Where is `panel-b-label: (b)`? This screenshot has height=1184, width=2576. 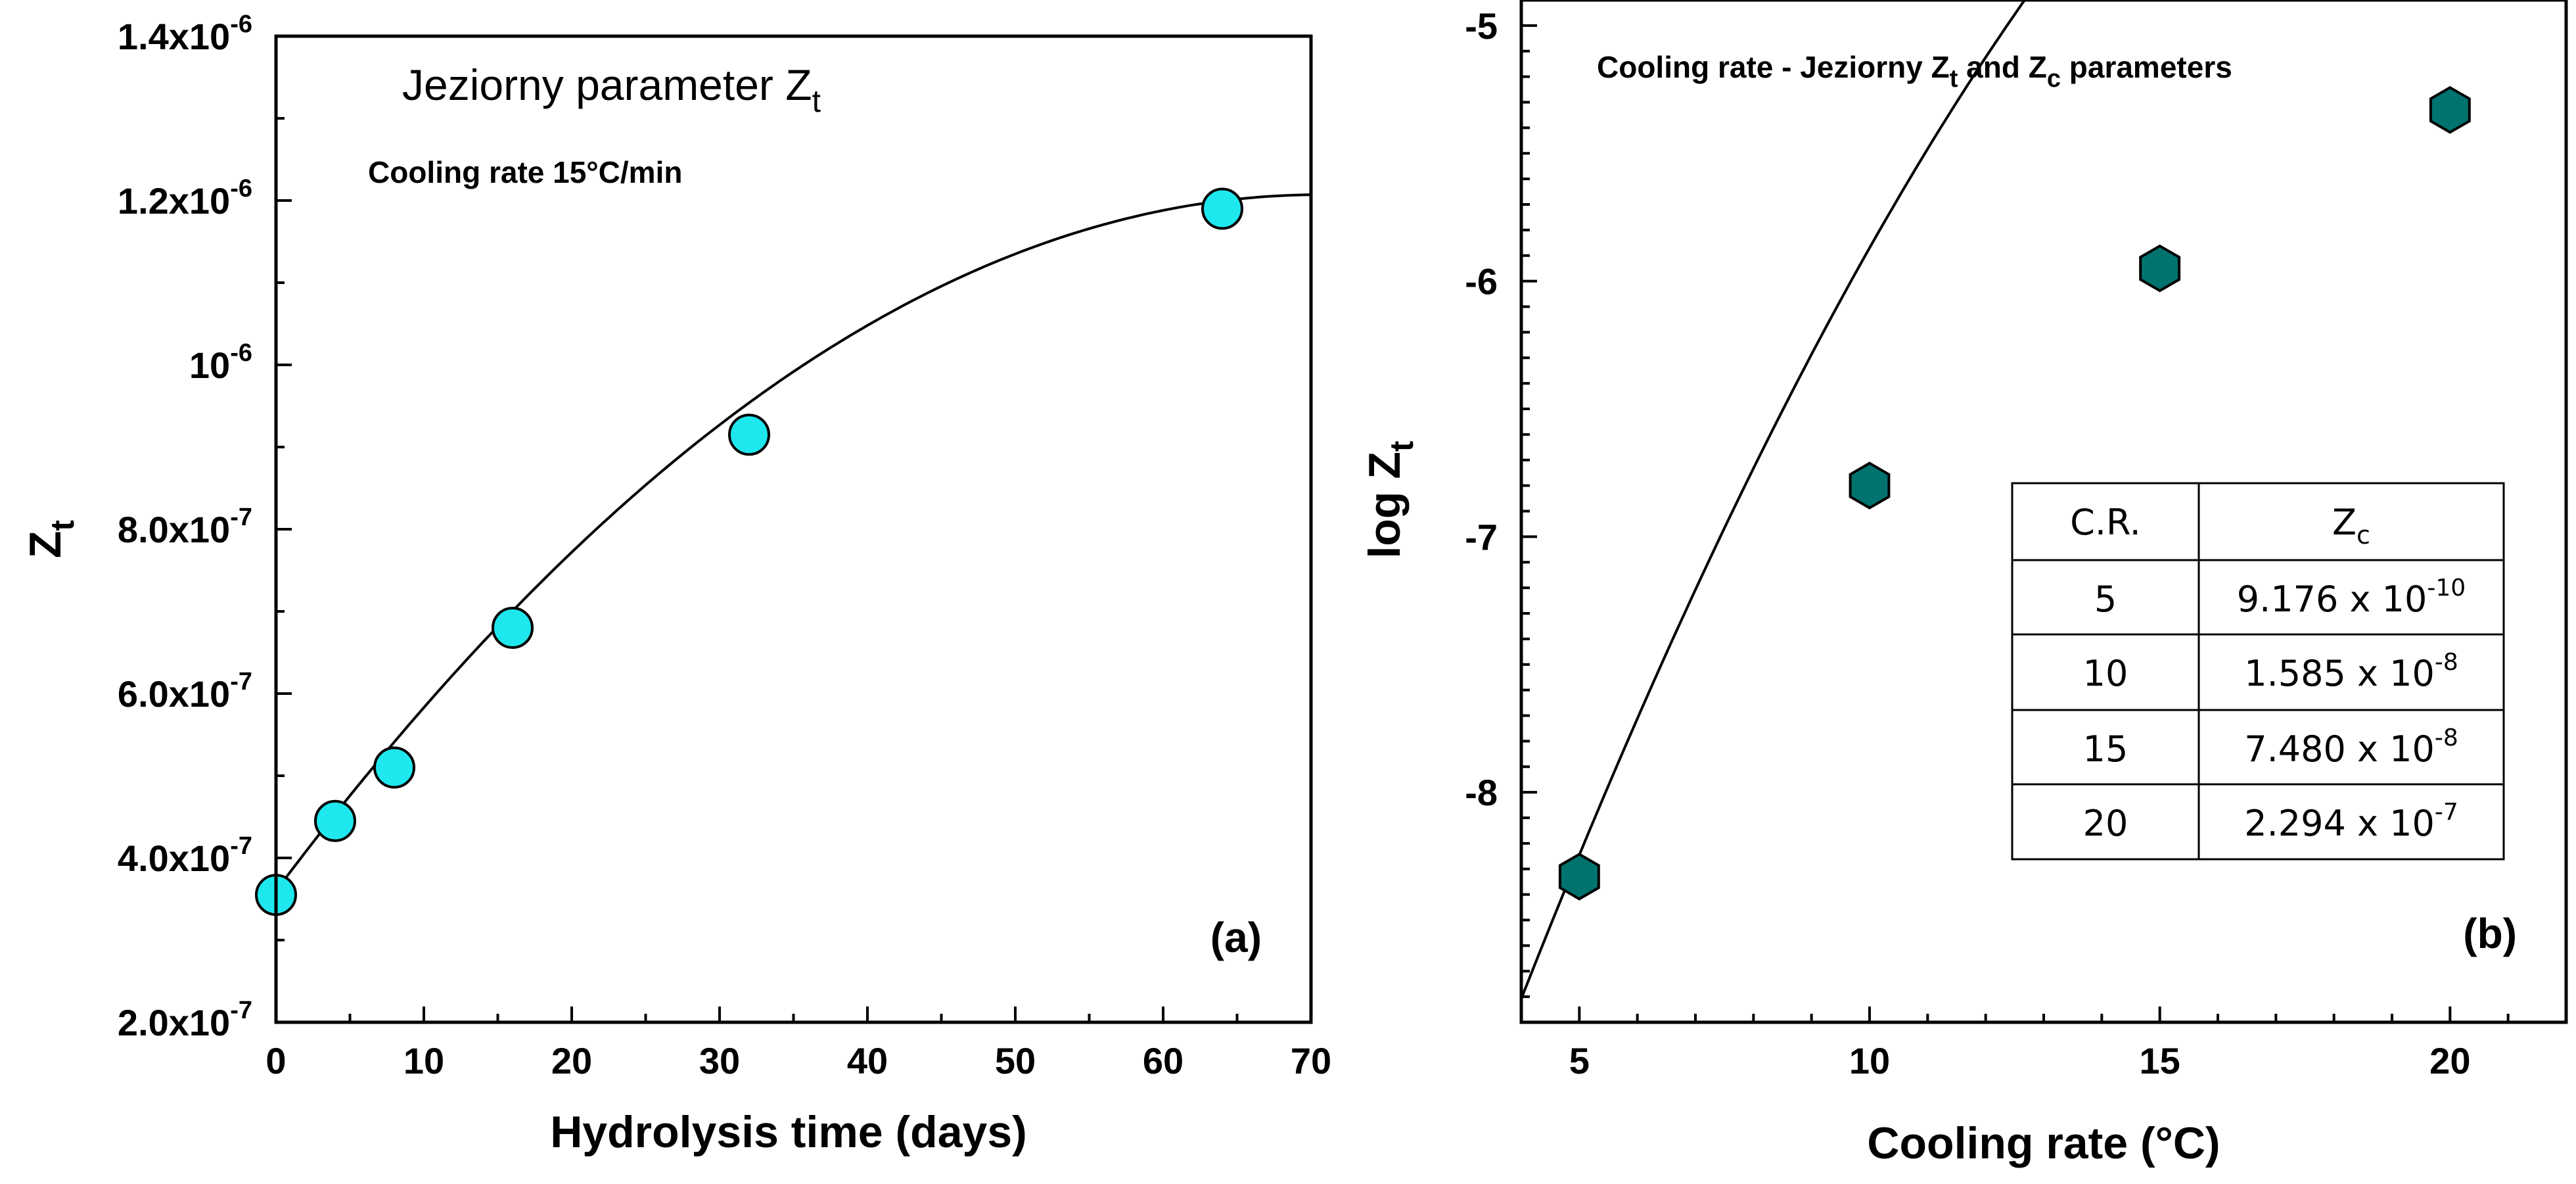 panel-b-label: (b) is located at coordinates (2490, 933).